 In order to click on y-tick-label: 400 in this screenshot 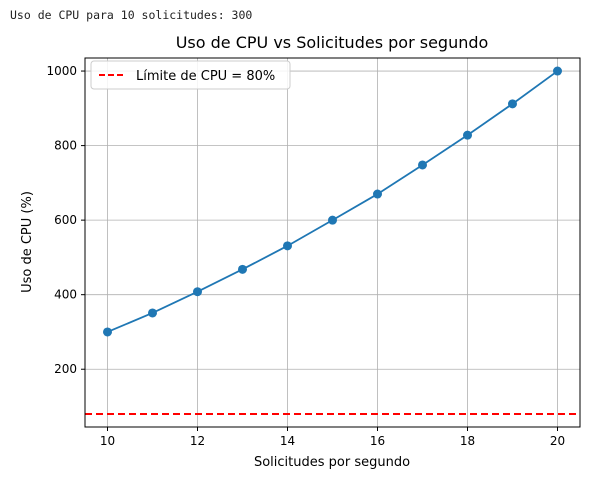, I will do `click(65, 295)`.